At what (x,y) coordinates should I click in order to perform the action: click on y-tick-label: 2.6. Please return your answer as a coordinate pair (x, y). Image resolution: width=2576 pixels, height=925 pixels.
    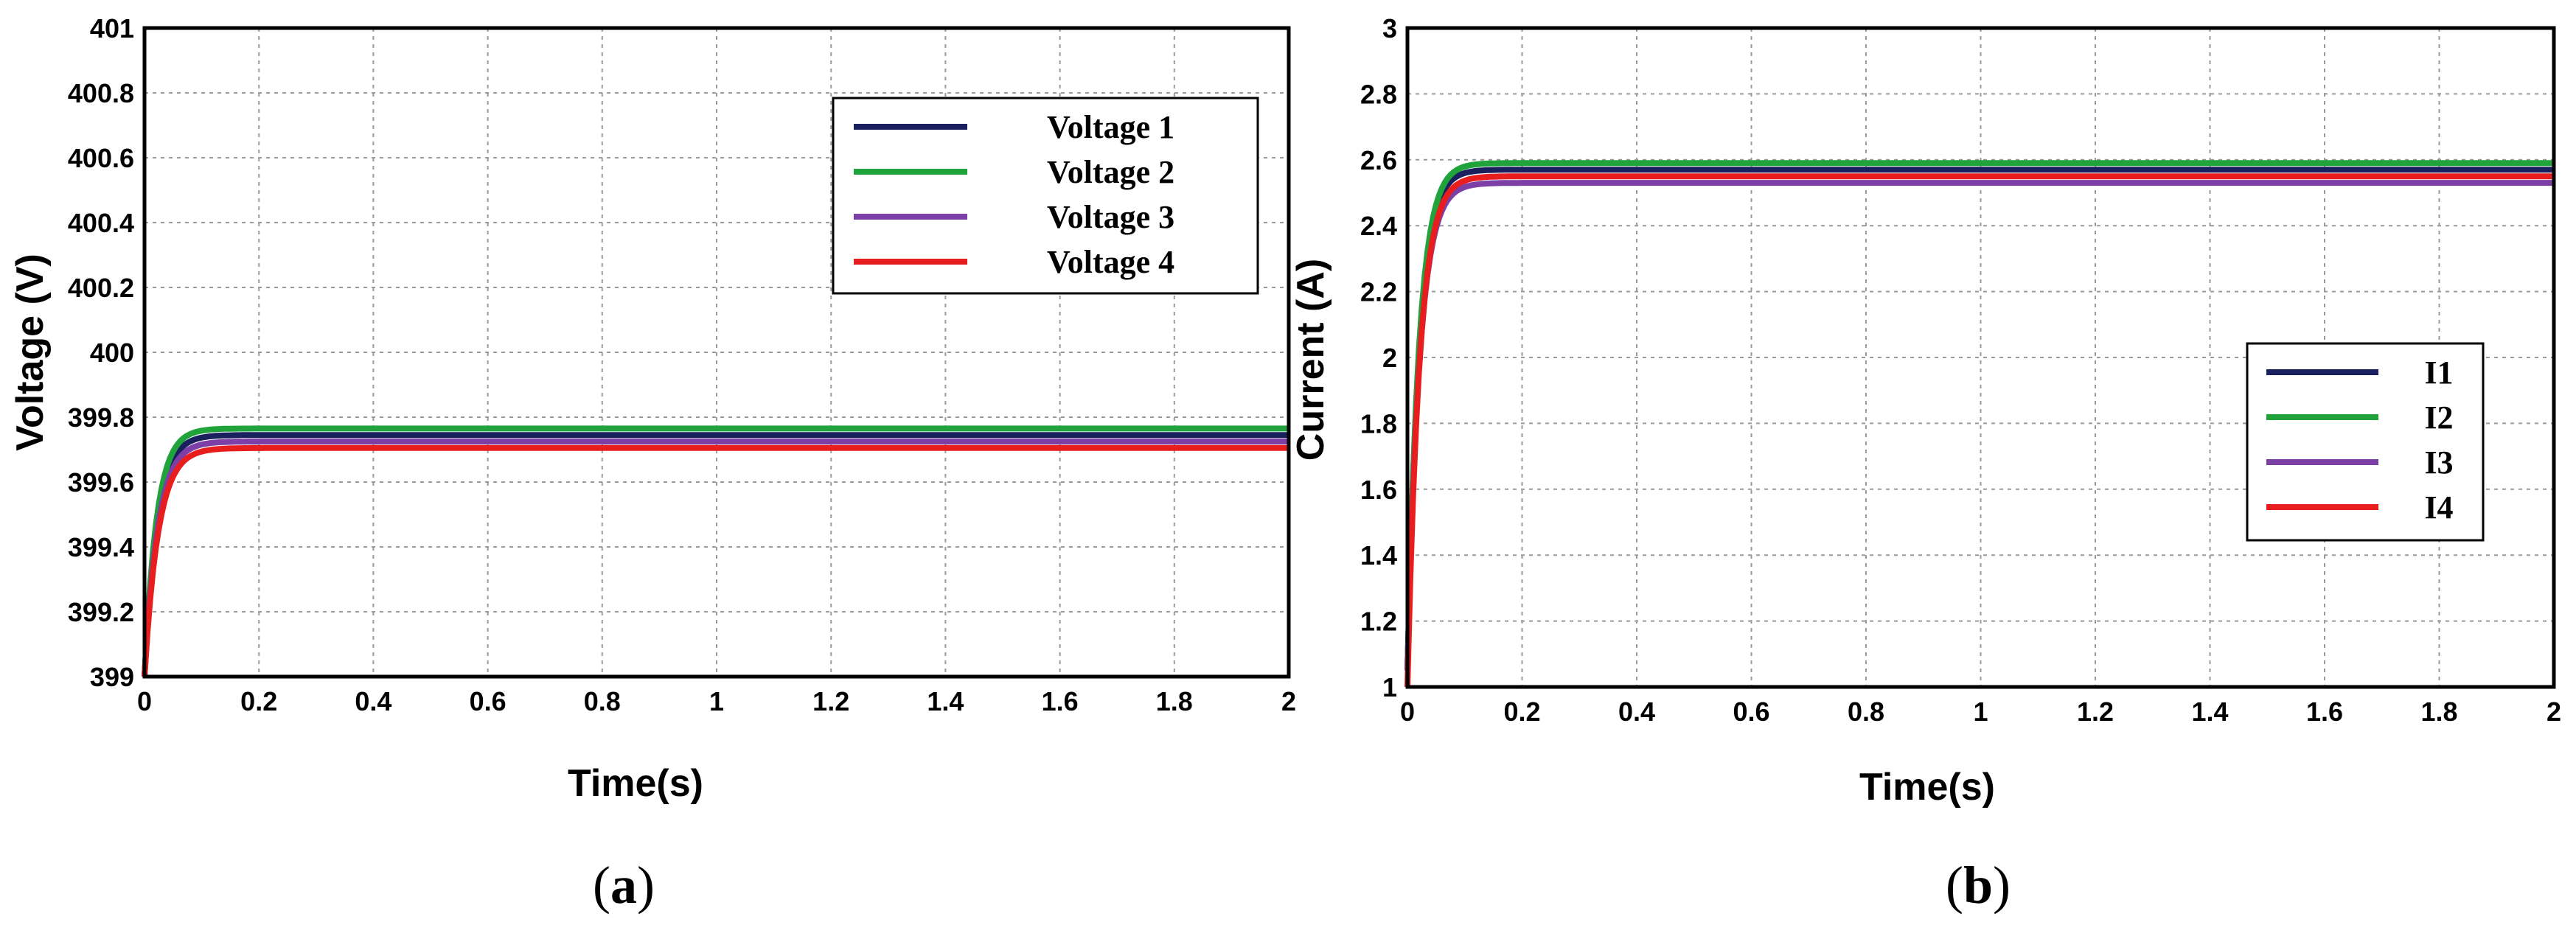
    Looking at the image, I should click on (1378, 160).